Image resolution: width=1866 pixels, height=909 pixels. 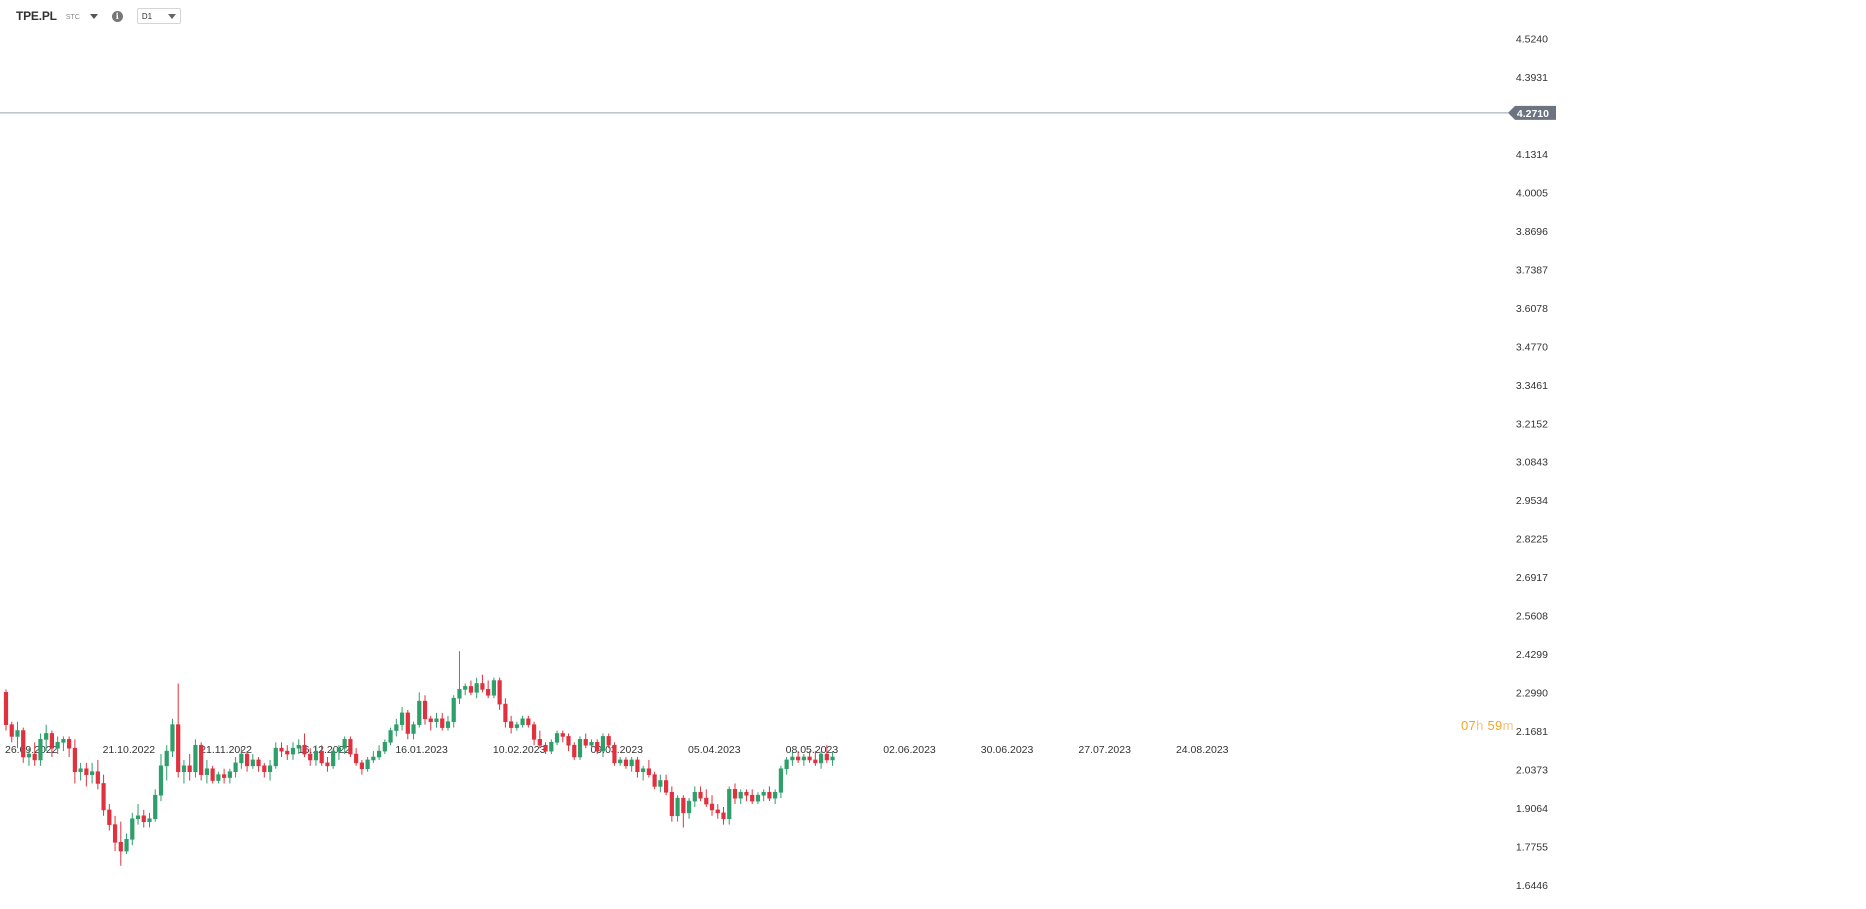 I want to click on x-tick-label: 10.02.2023, so click(x=519, y=750).